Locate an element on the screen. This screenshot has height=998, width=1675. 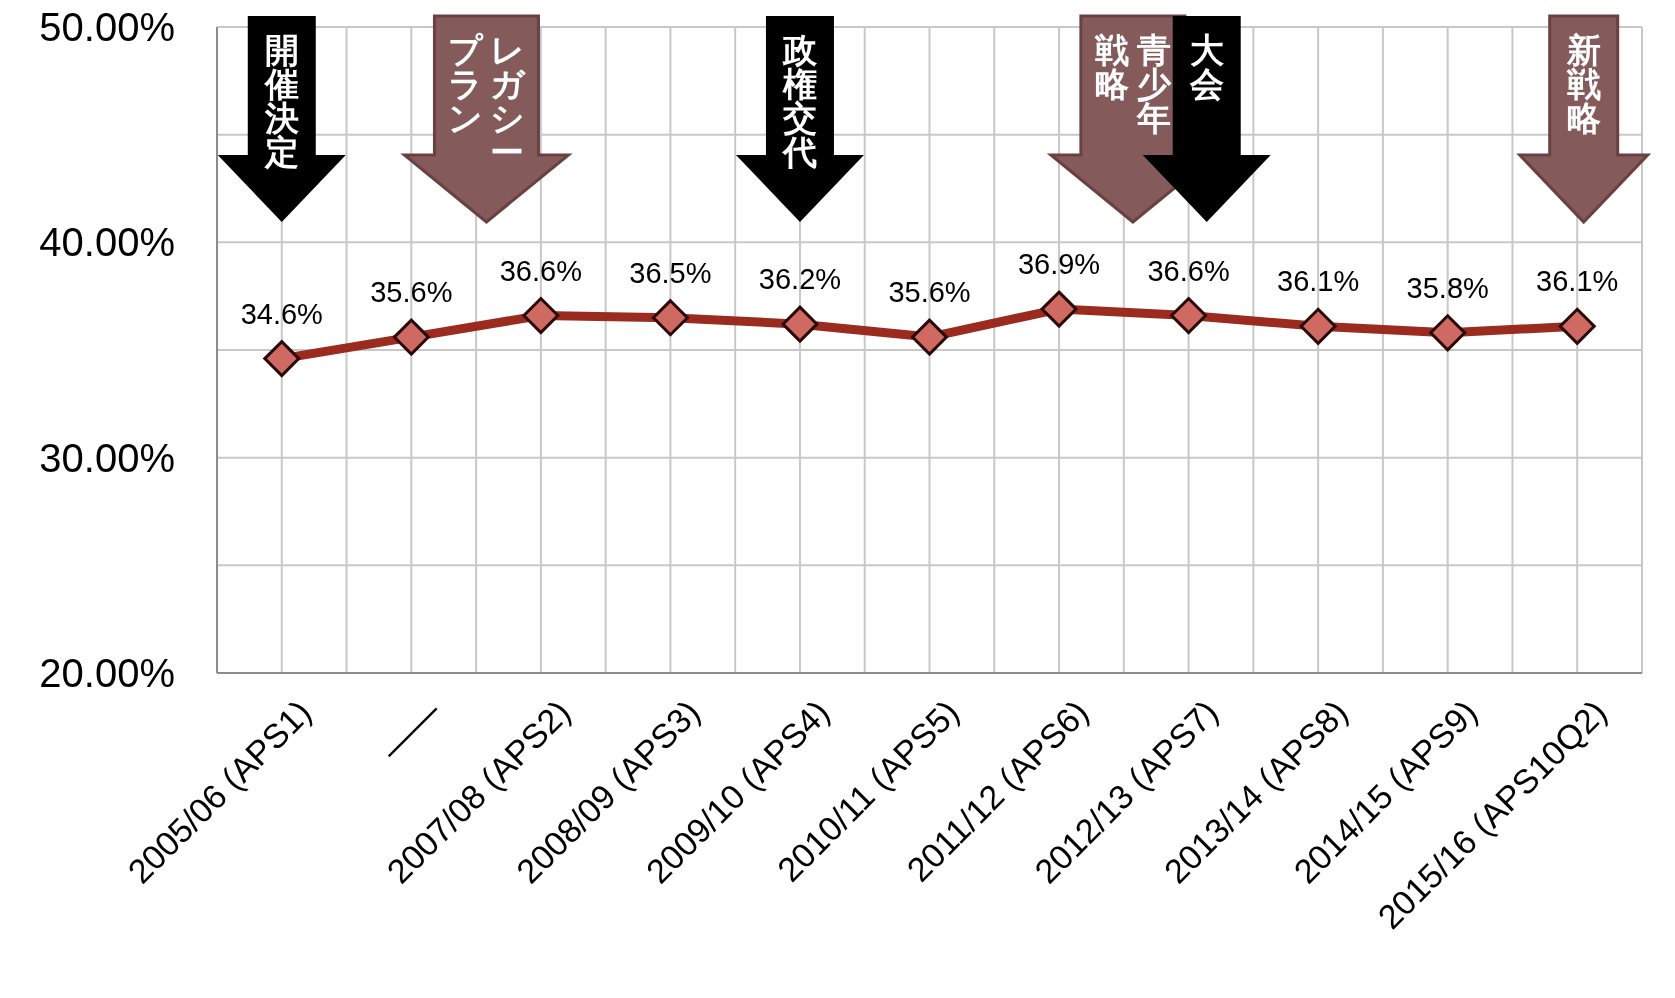
data-label: 34.6% is located at coordinates (281, 313).